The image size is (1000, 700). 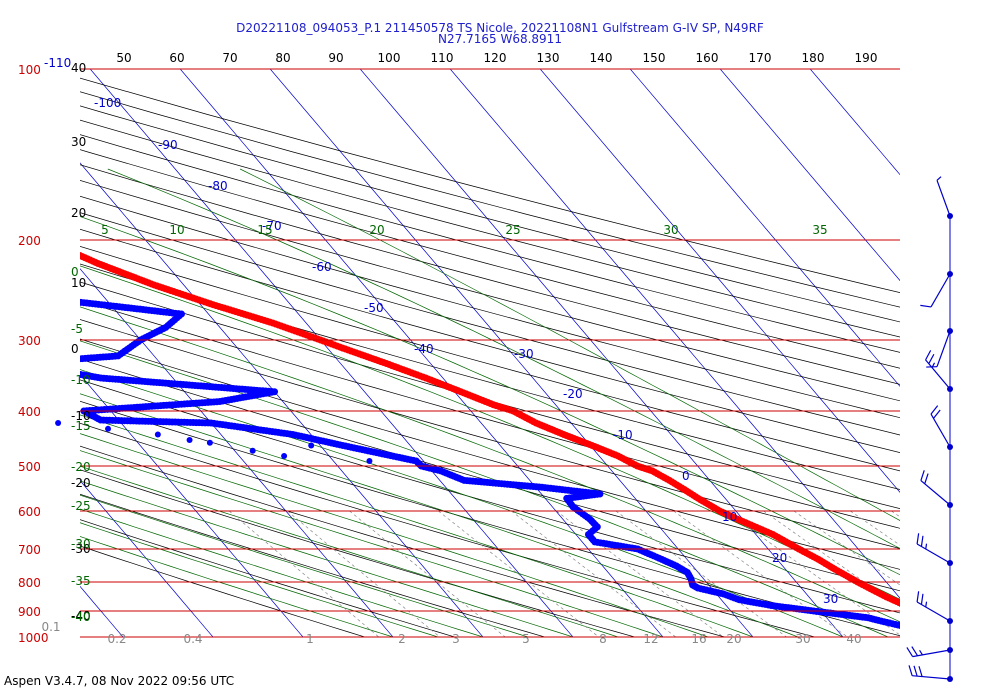 I want to click on theta-label: 160, so click(x=707, y=58).